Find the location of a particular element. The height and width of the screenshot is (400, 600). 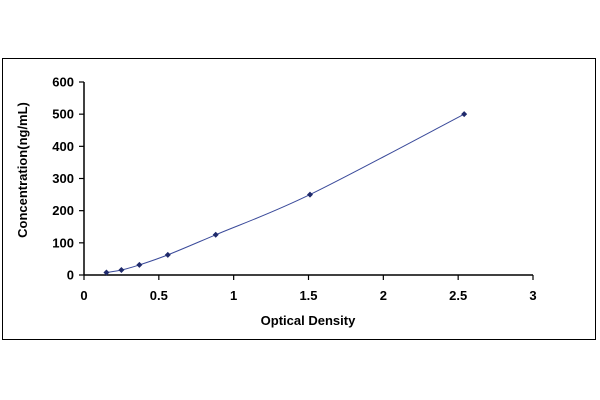

y-tick-label: 500 is located at coordinates (63, 114).